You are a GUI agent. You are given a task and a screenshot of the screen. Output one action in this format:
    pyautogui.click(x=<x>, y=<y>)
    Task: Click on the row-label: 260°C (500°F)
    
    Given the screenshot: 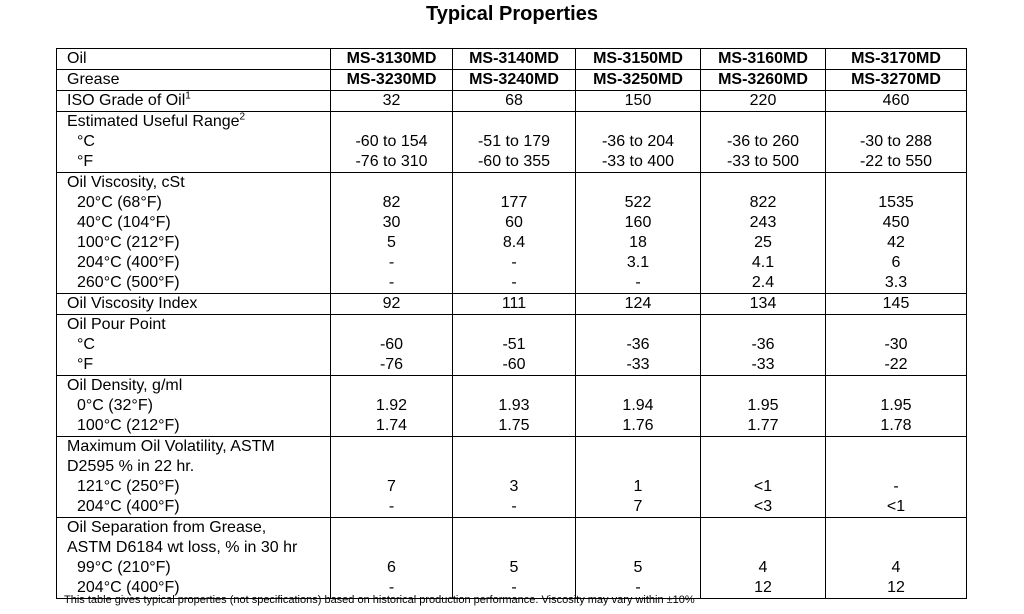 What is the action you would take?
    pyautogui.click(x=128, y=282)
    